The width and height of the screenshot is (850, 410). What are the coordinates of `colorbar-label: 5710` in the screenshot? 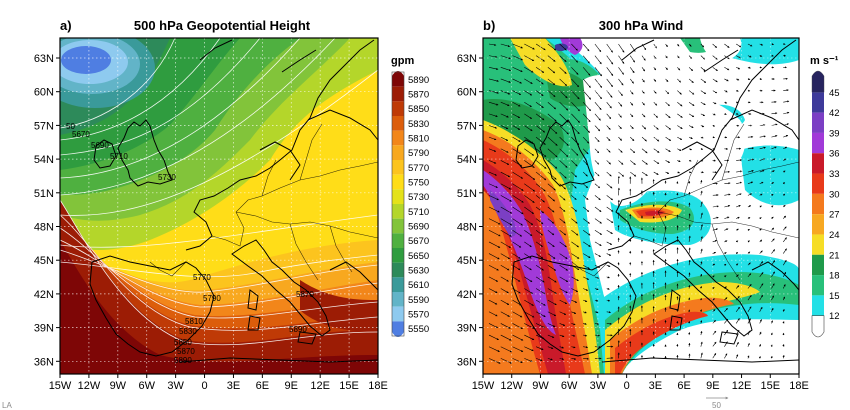 It's located at (418, 212).